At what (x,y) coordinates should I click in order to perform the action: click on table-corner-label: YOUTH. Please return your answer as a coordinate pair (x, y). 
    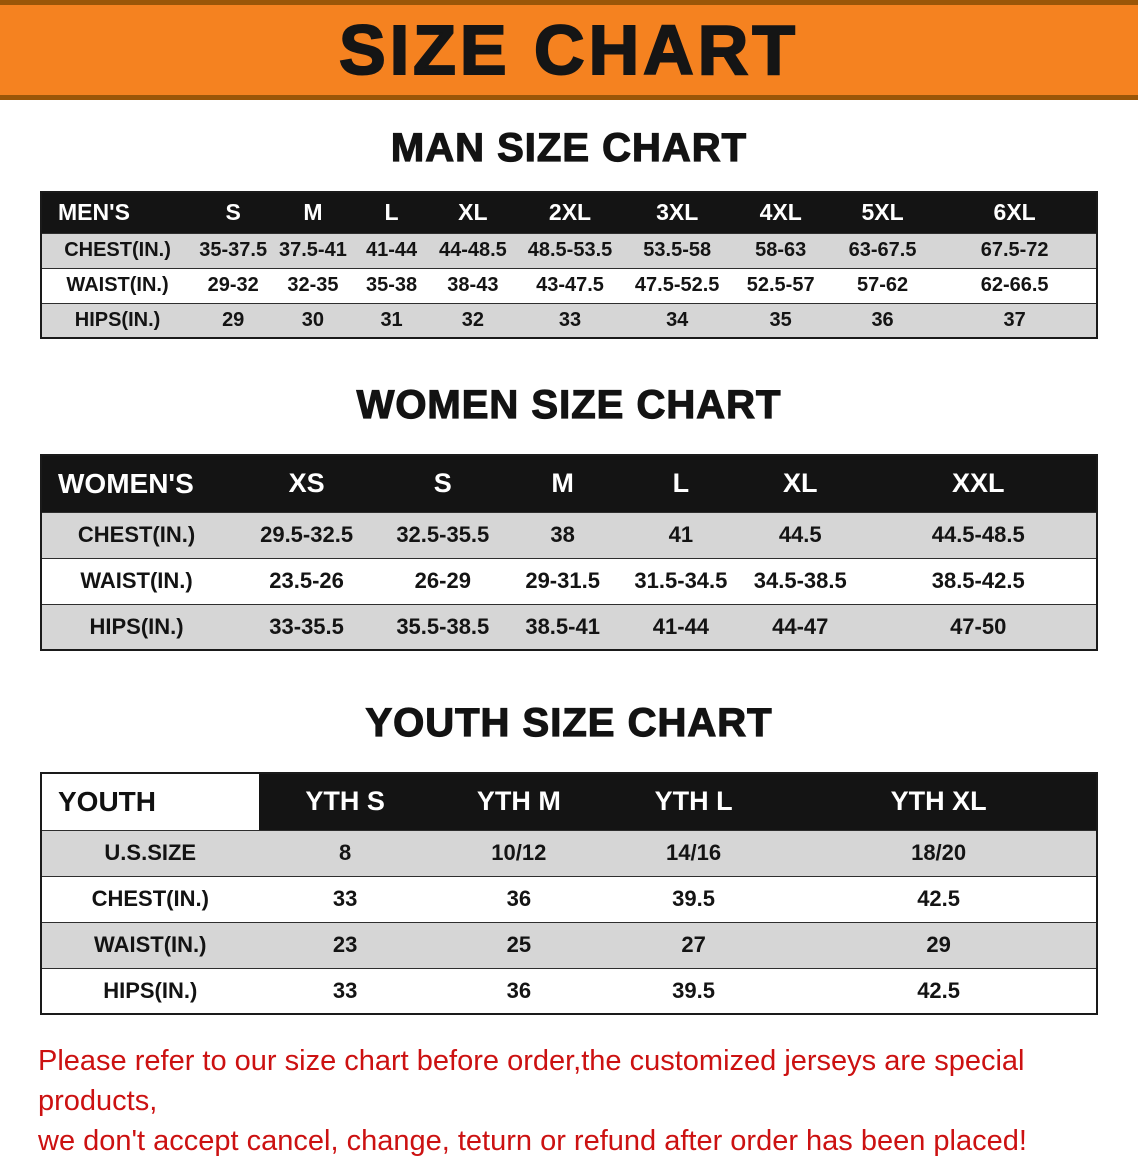
    Looking at the image, I should click on (150, 801).